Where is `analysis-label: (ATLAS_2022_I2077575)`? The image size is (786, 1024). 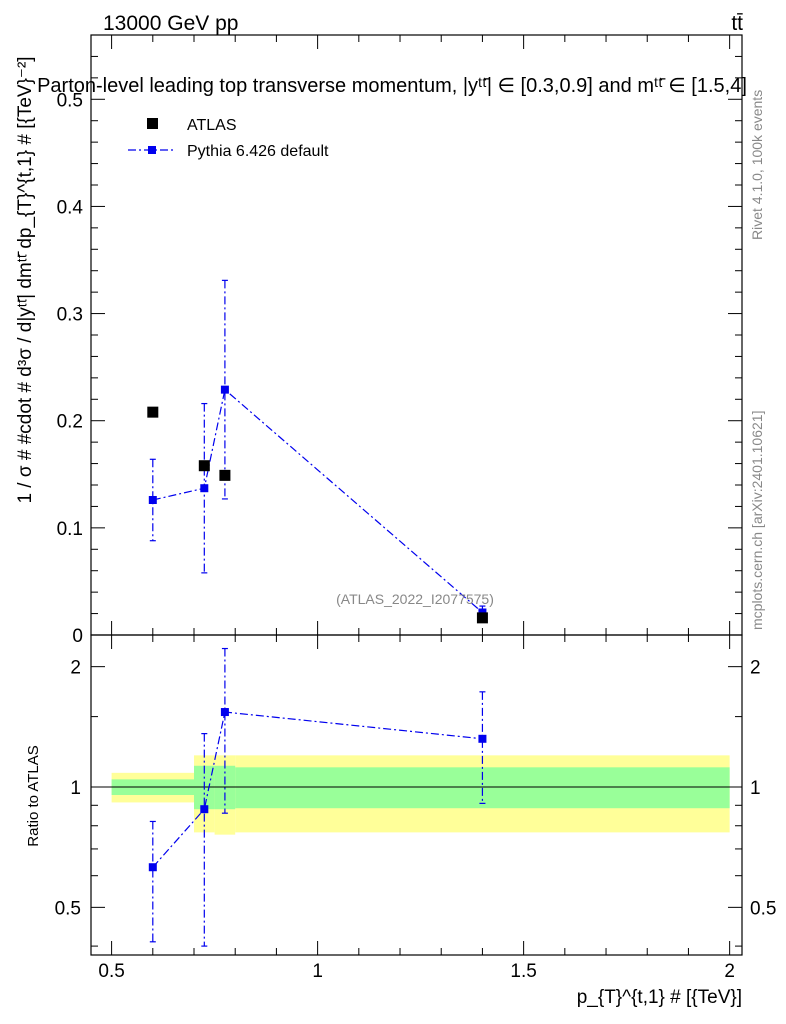 analysis-label: (ATLAS_2022_I2077575) is located at coordinates (415, 599).